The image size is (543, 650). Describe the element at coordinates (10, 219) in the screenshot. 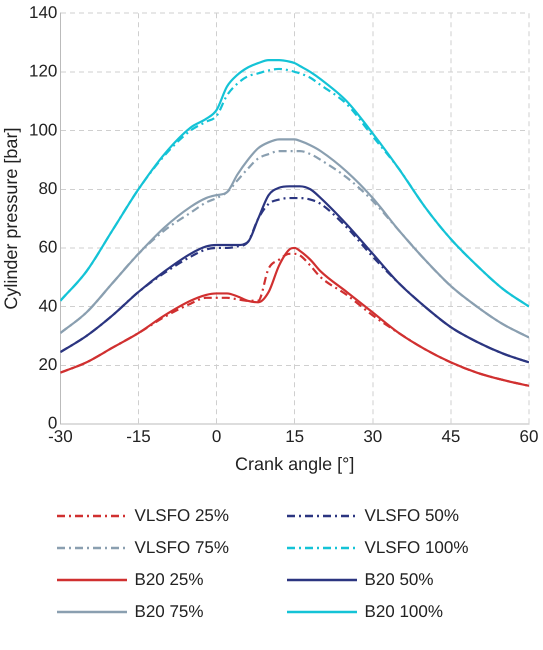

I see `y-axis-title: Cylinder pressure [bar]` at that location.